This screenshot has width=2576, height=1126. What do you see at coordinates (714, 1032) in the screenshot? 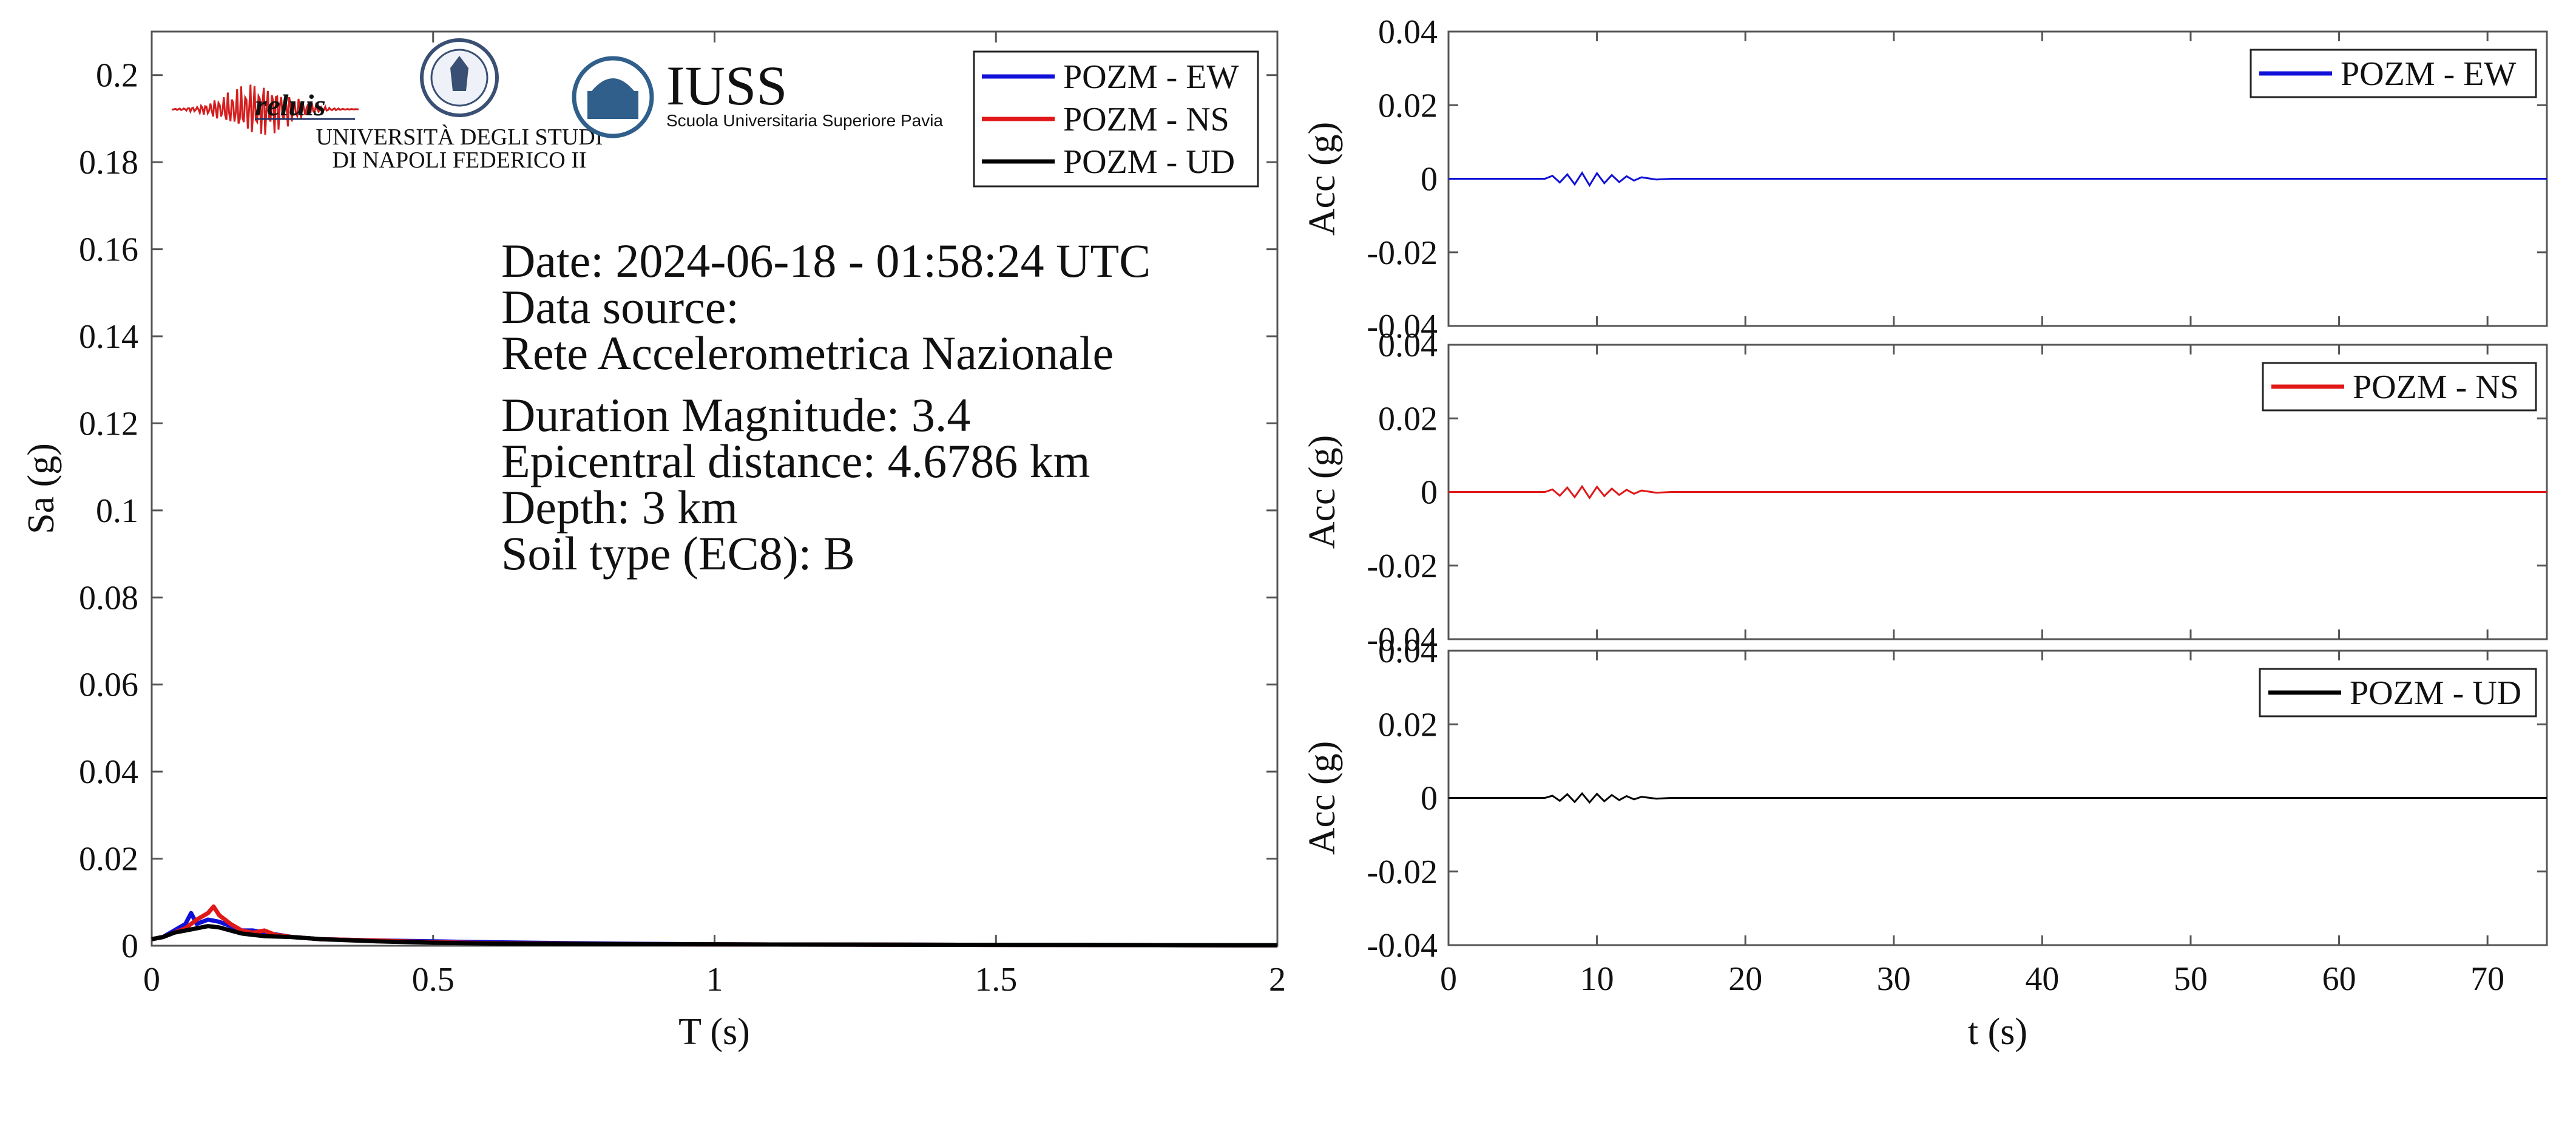
I see `spectrum-x-axis-label: T (s)` at bounding box center [714, 1032].